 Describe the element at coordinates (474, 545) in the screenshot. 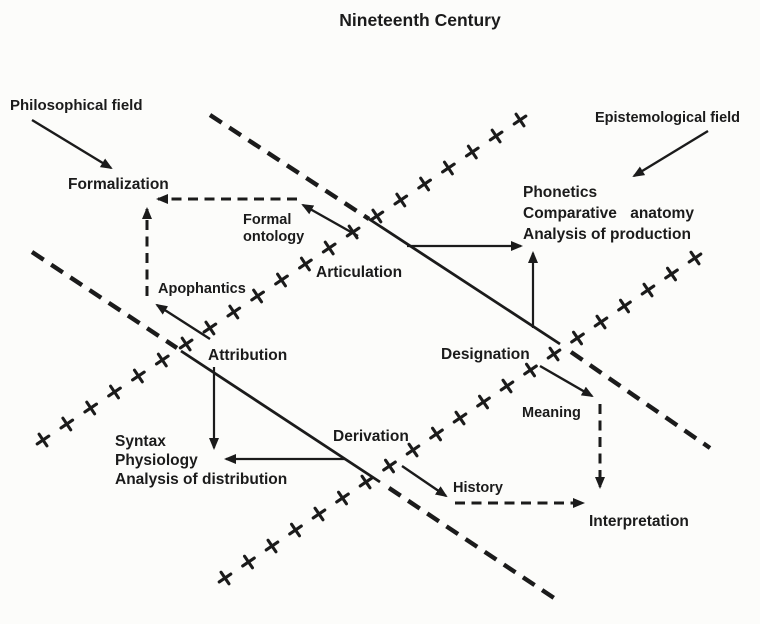

I see `diagonal2-dashed-lower` at that location.